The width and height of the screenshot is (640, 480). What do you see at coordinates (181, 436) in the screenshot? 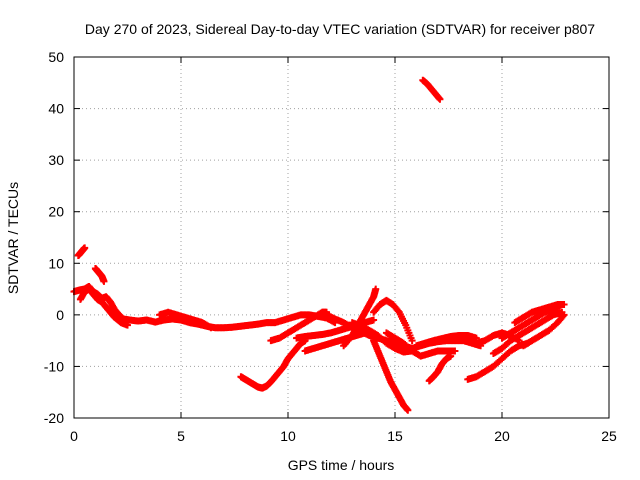
I see `x-tick-label: 5` at bounding box center [181, 436].